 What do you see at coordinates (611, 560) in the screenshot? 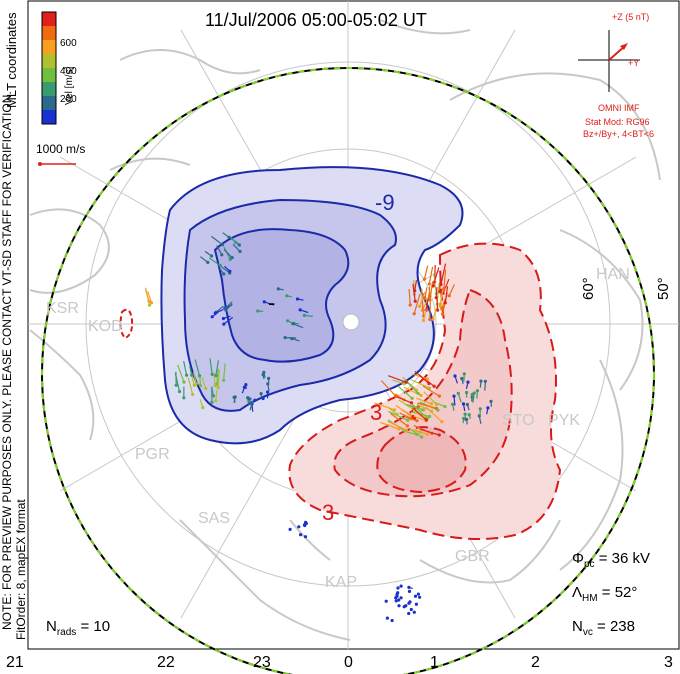
I see `stat-phi-pc: Φpc = 36 kV` at bounding box center [611, 560].